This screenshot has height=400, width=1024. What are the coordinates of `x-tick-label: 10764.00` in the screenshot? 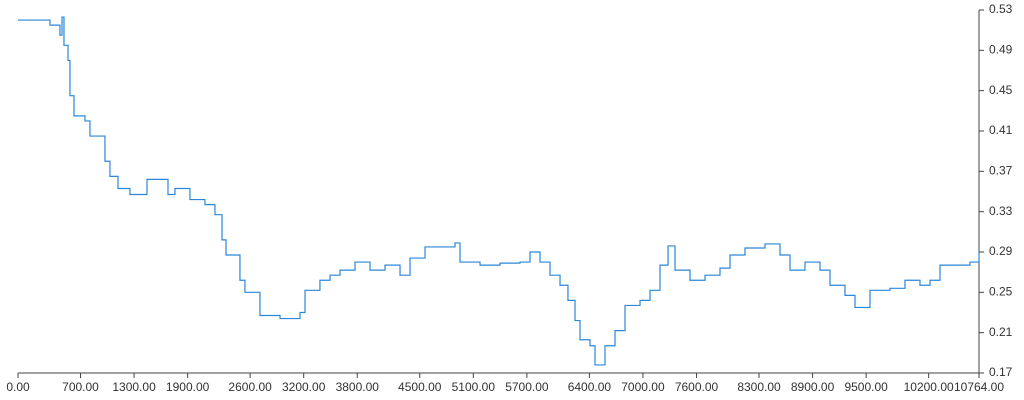 It's located at (979, 387).